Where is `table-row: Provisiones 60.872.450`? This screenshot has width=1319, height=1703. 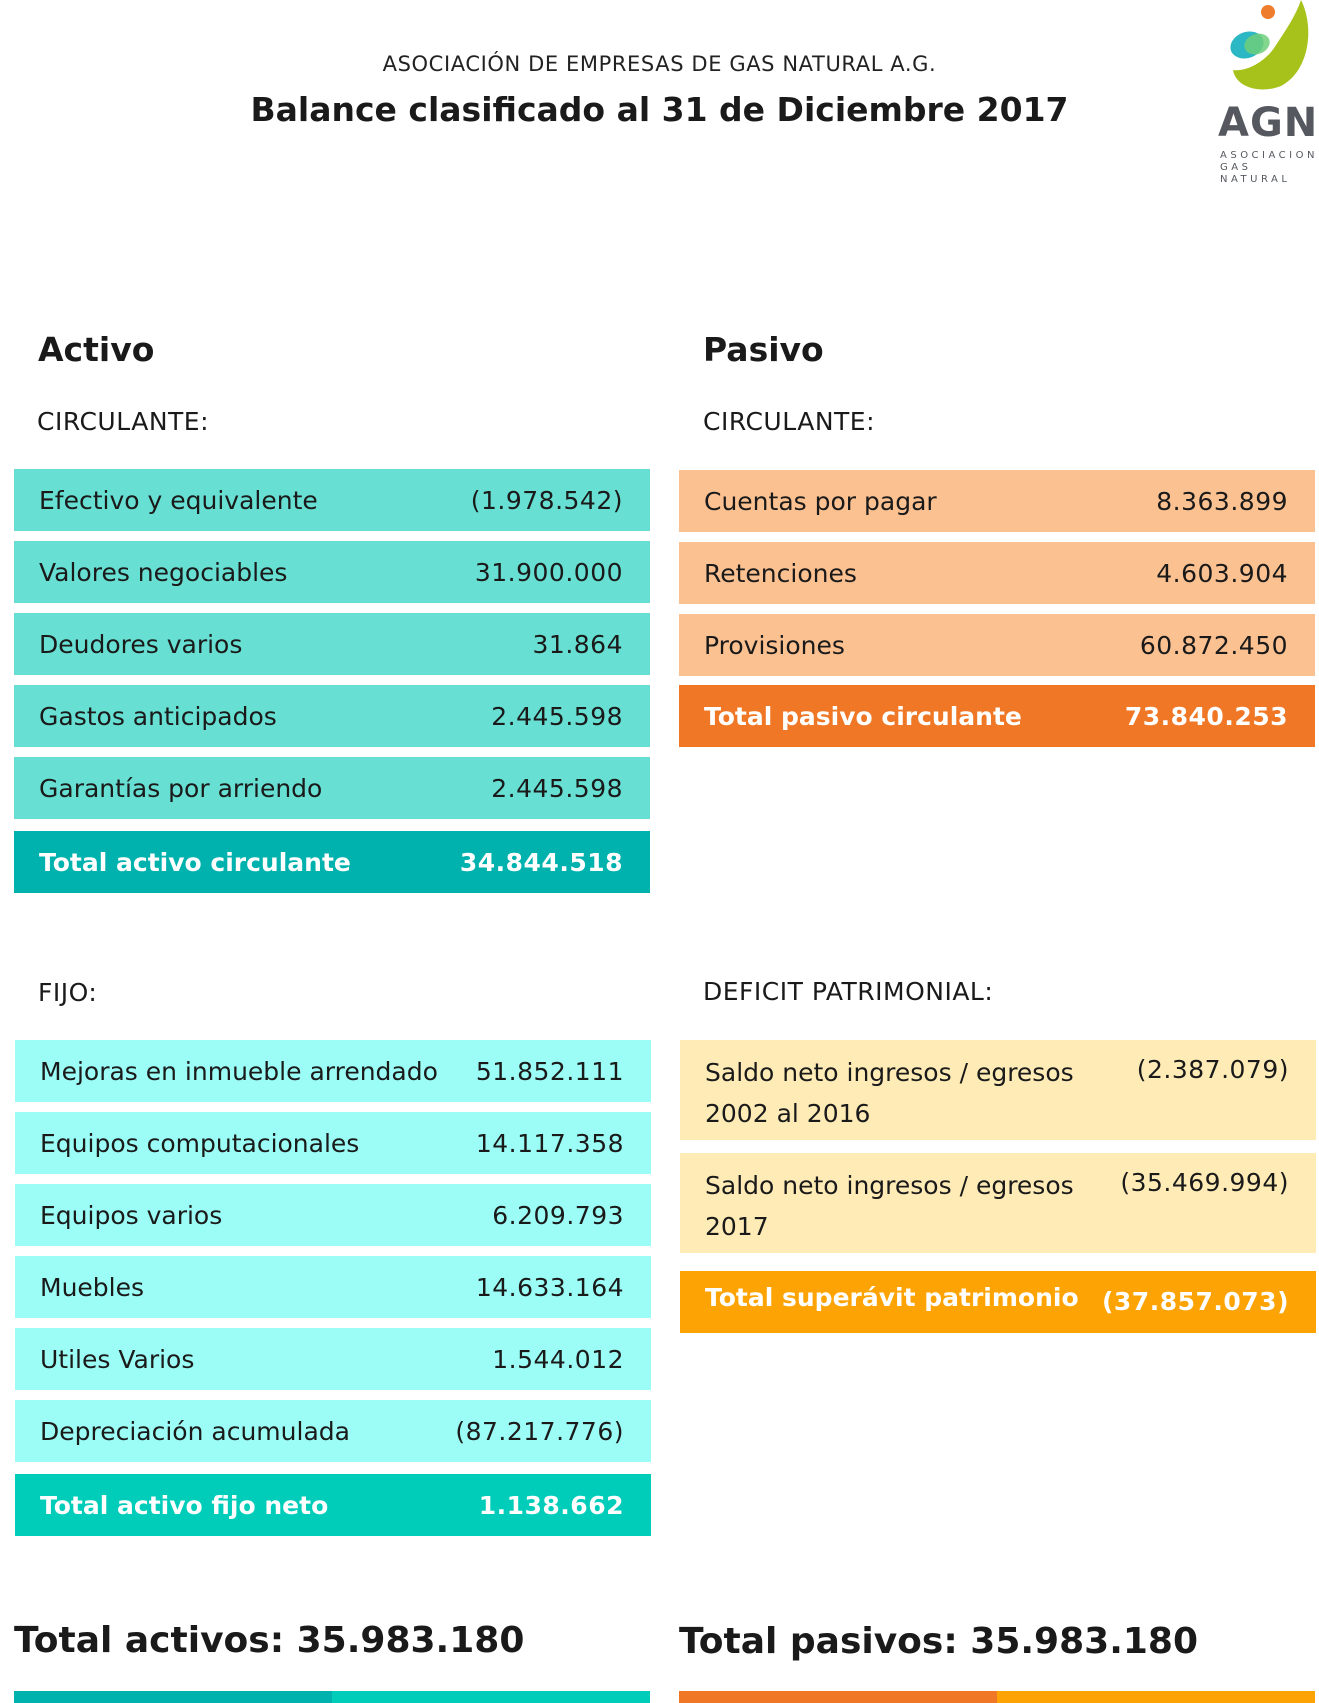 table-row: Provisiones 60.872.450 is located at coordinates (997, 645).